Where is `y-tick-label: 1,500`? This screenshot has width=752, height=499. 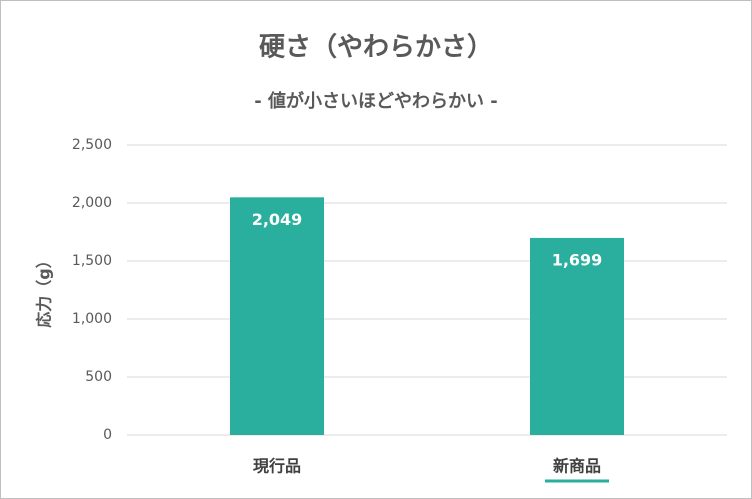
y-tick-label: 1,500 is located at coordinates (92, 261).